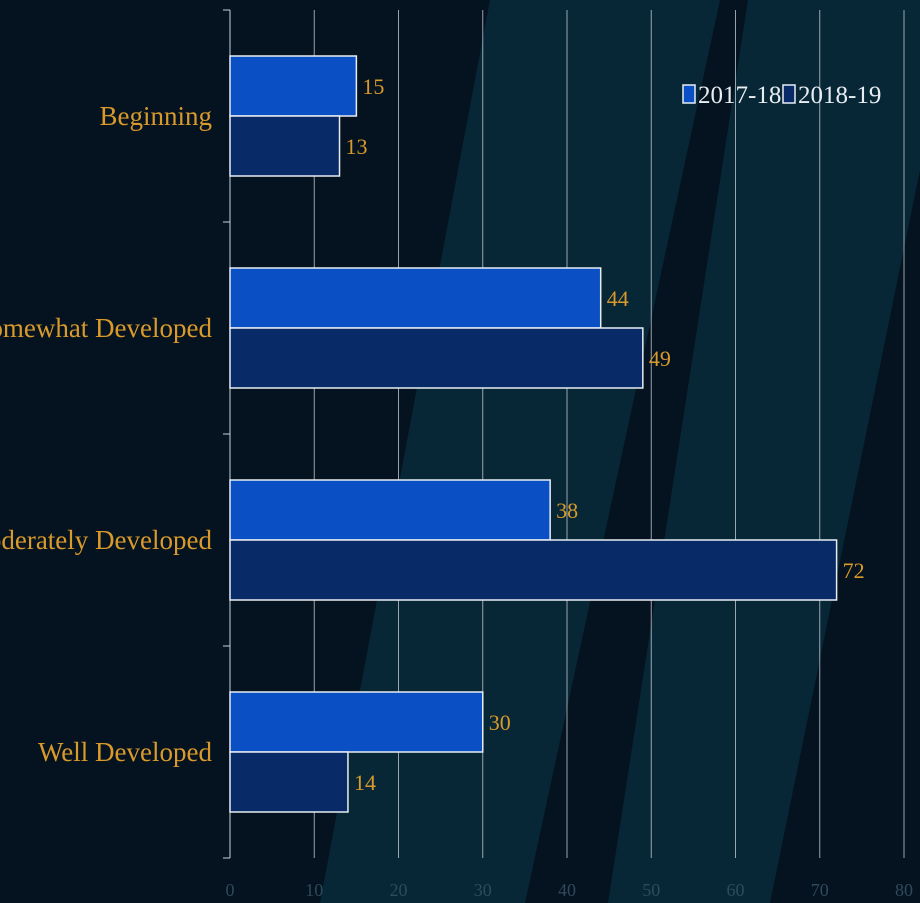  Describe the element at coordinates (904, 890) in the screenshot. I see `x-tick-label: 80` at that location.